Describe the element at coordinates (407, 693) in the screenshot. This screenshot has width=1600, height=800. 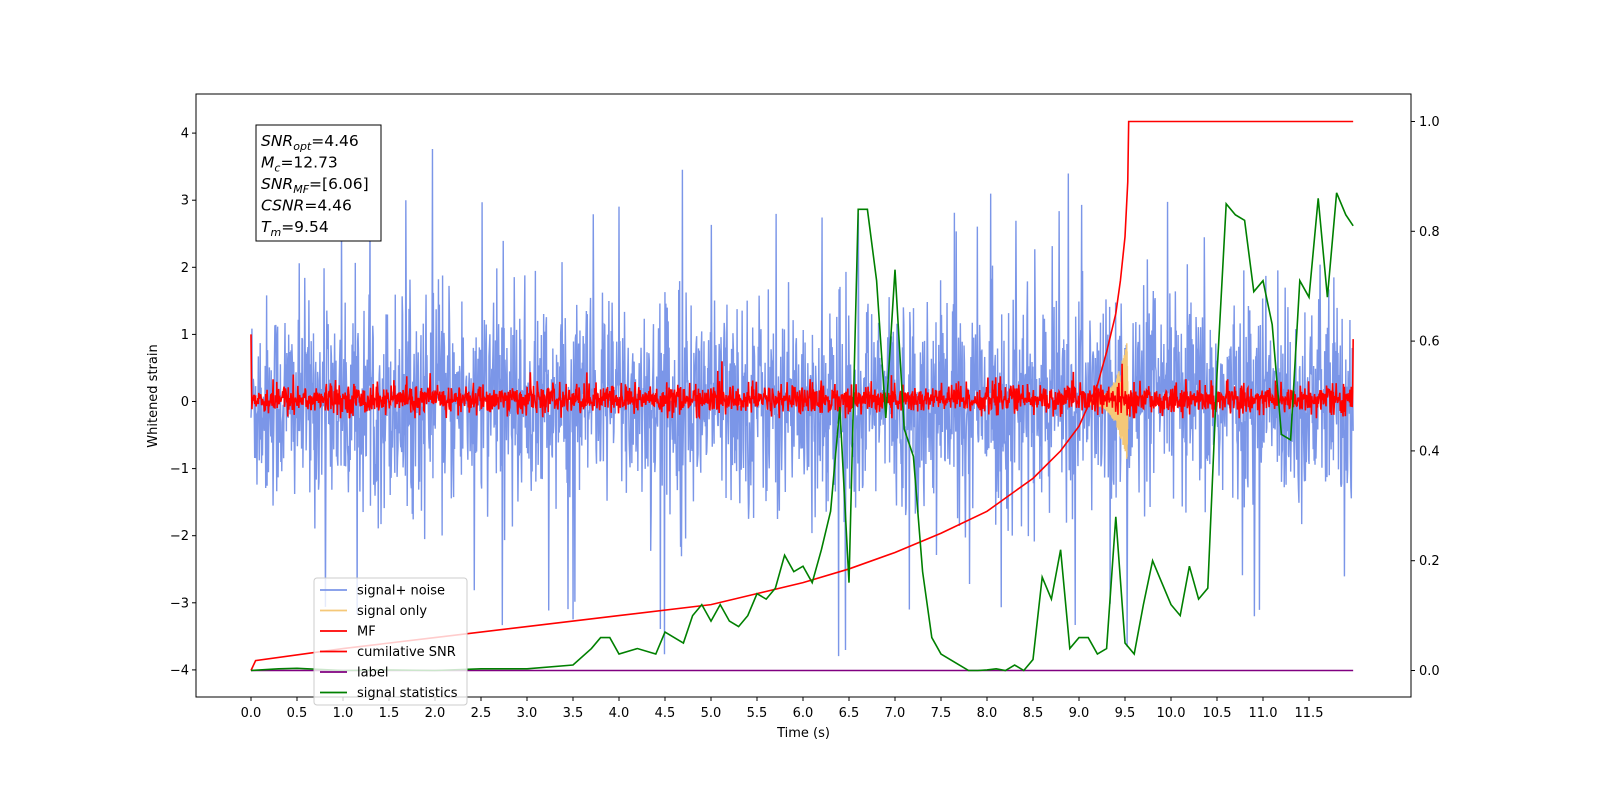
I see `legend-label: signal statistics` at that location.